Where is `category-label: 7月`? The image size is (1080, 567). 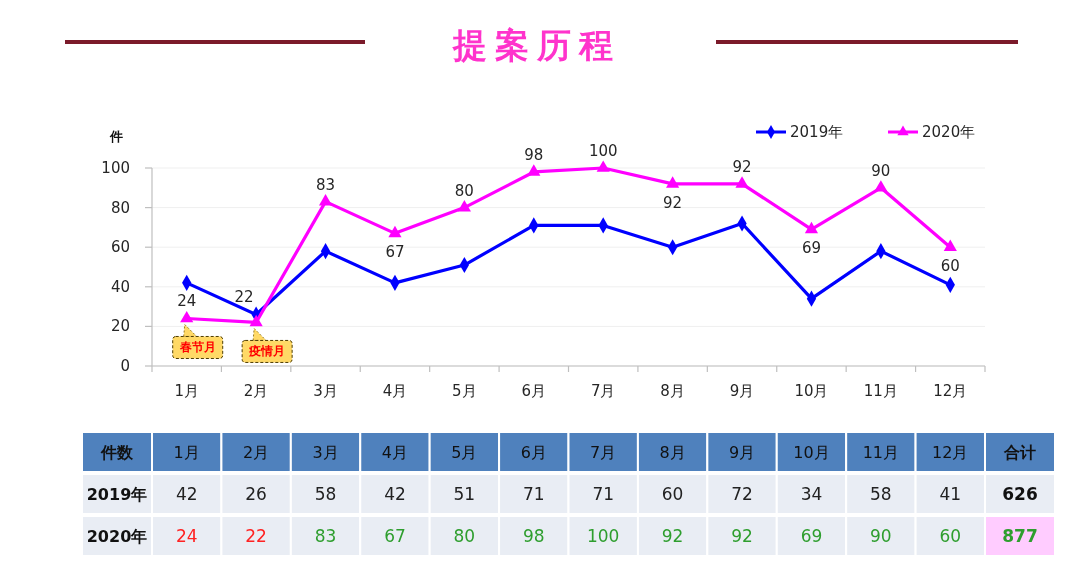 category-label: 7月 is located at coordinates (603, 452).